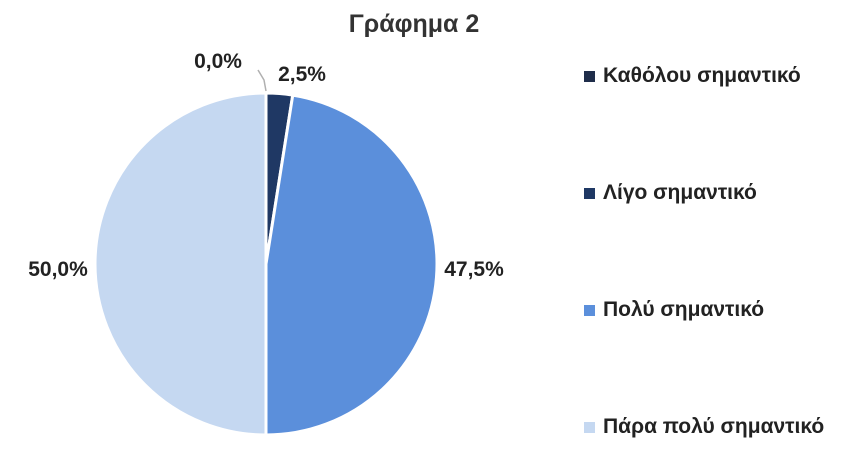  What do you see at coordinates (302, 74) in the screenshot?
I see `data-label-2: 2,5%` at bounding box center [302, 74].